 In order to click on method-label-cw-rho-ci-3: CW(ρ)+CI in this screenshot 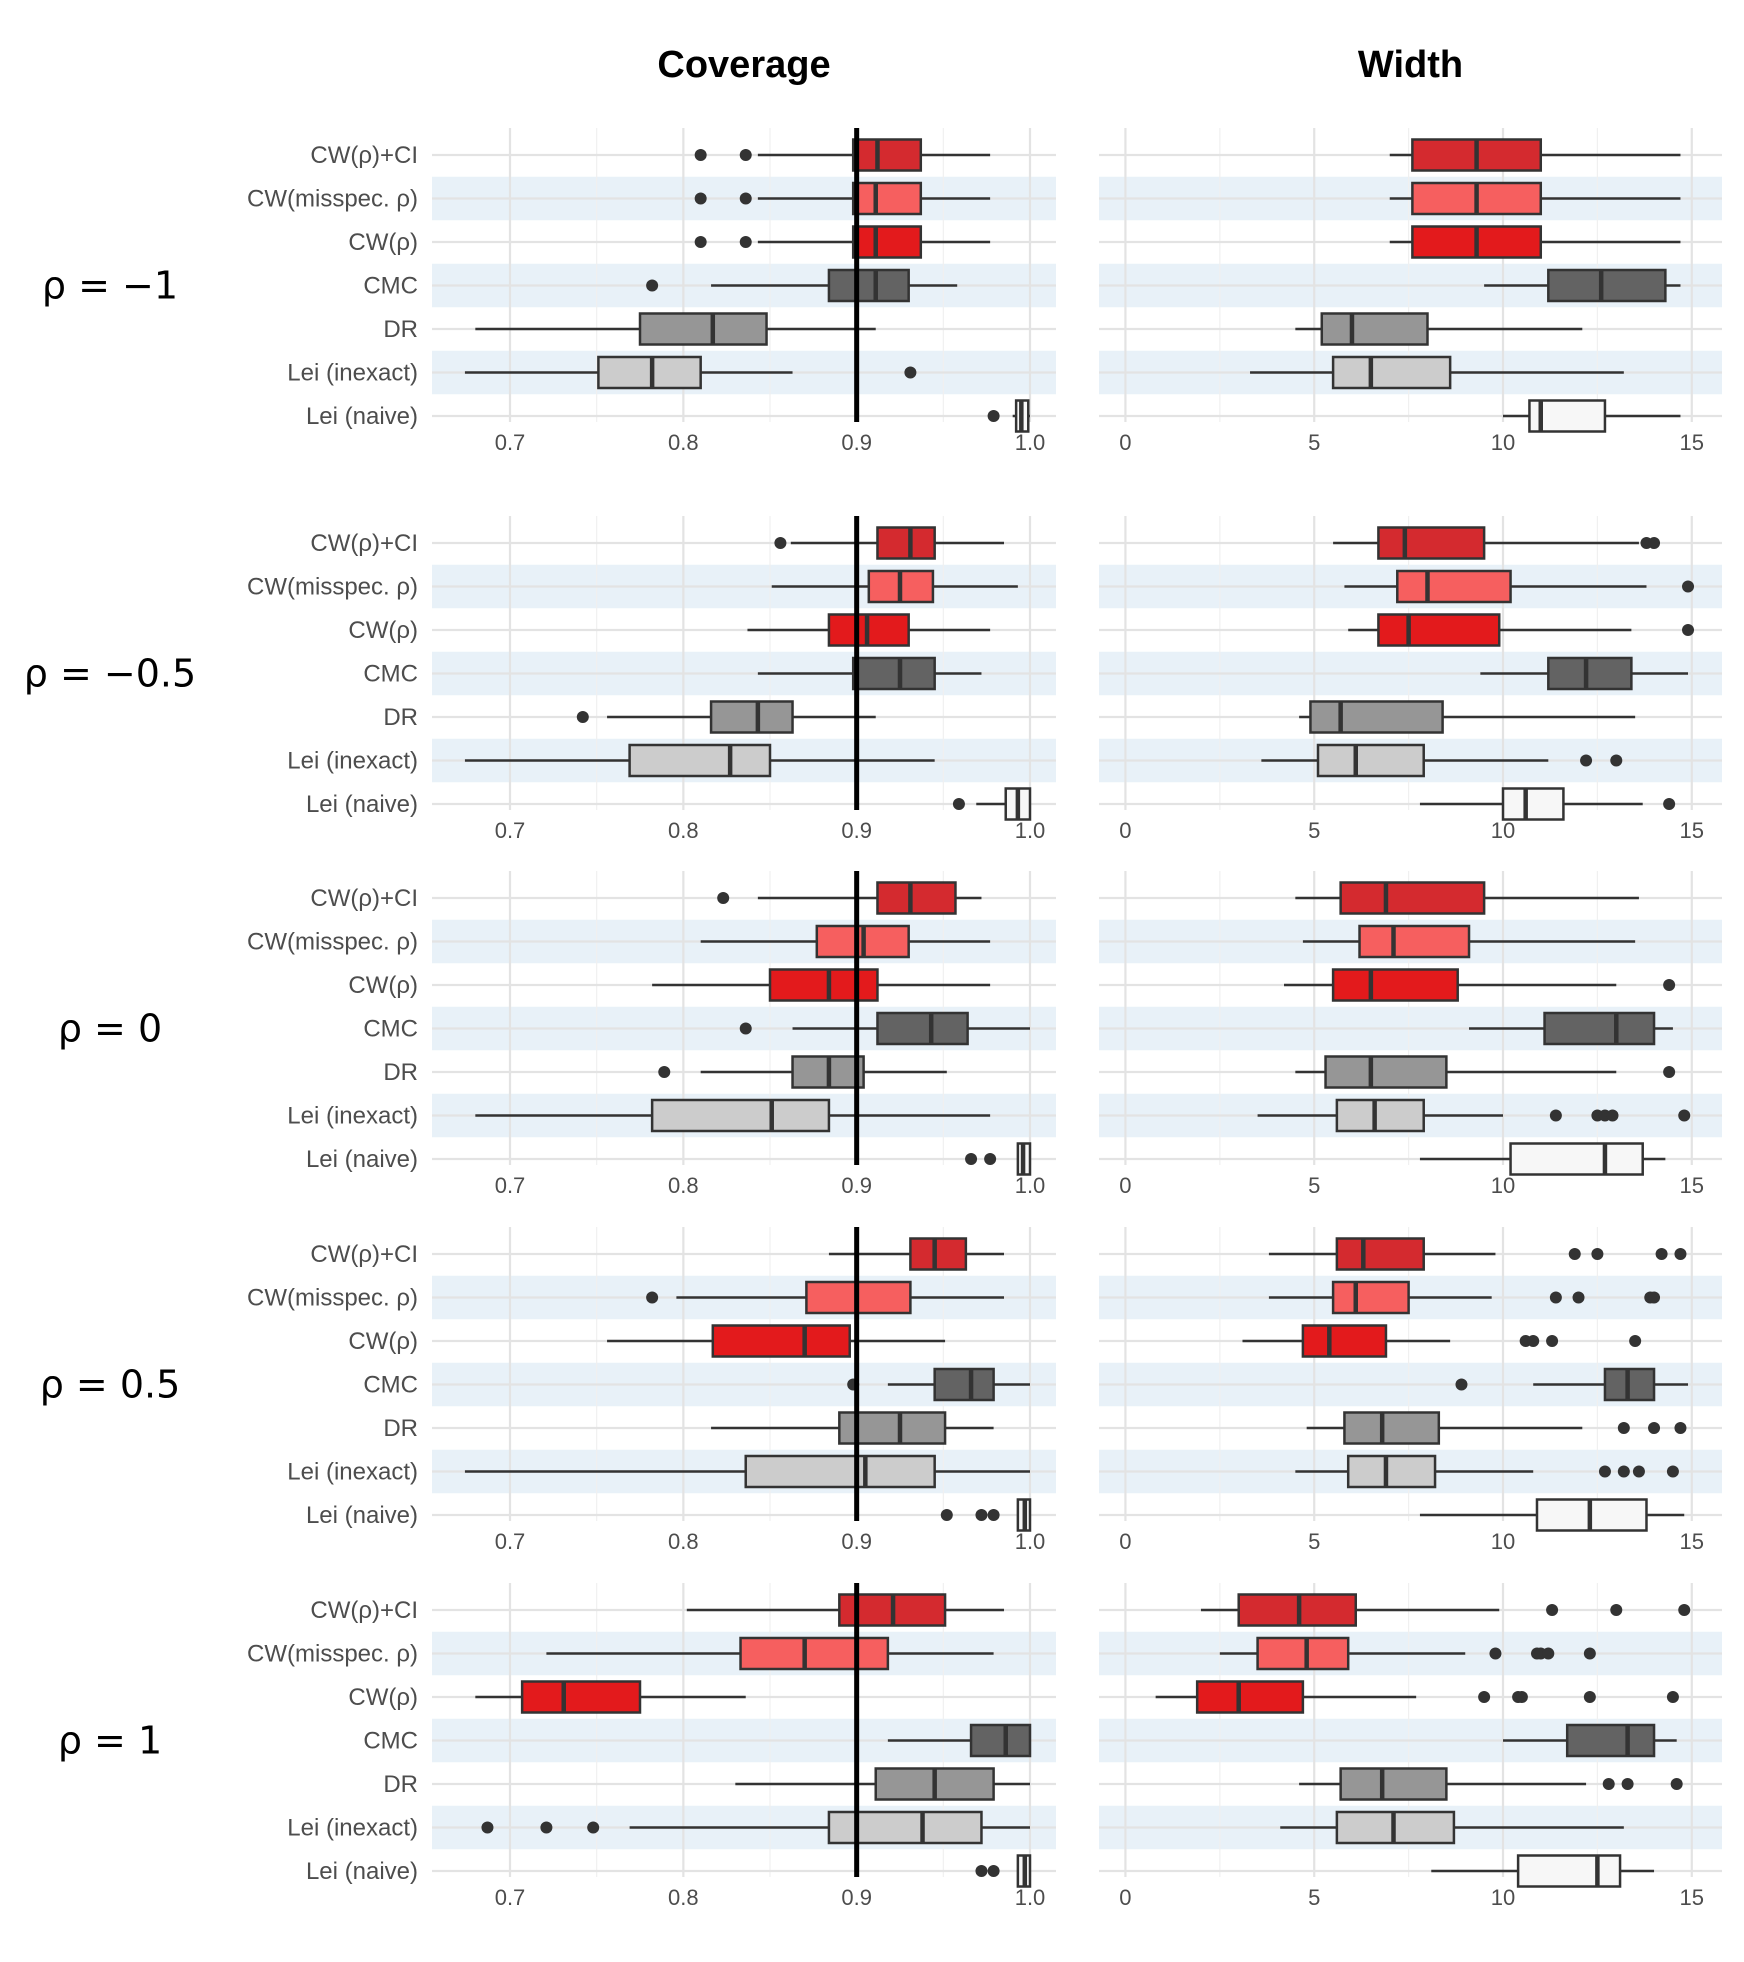, I will do `click(364, 1254)`.